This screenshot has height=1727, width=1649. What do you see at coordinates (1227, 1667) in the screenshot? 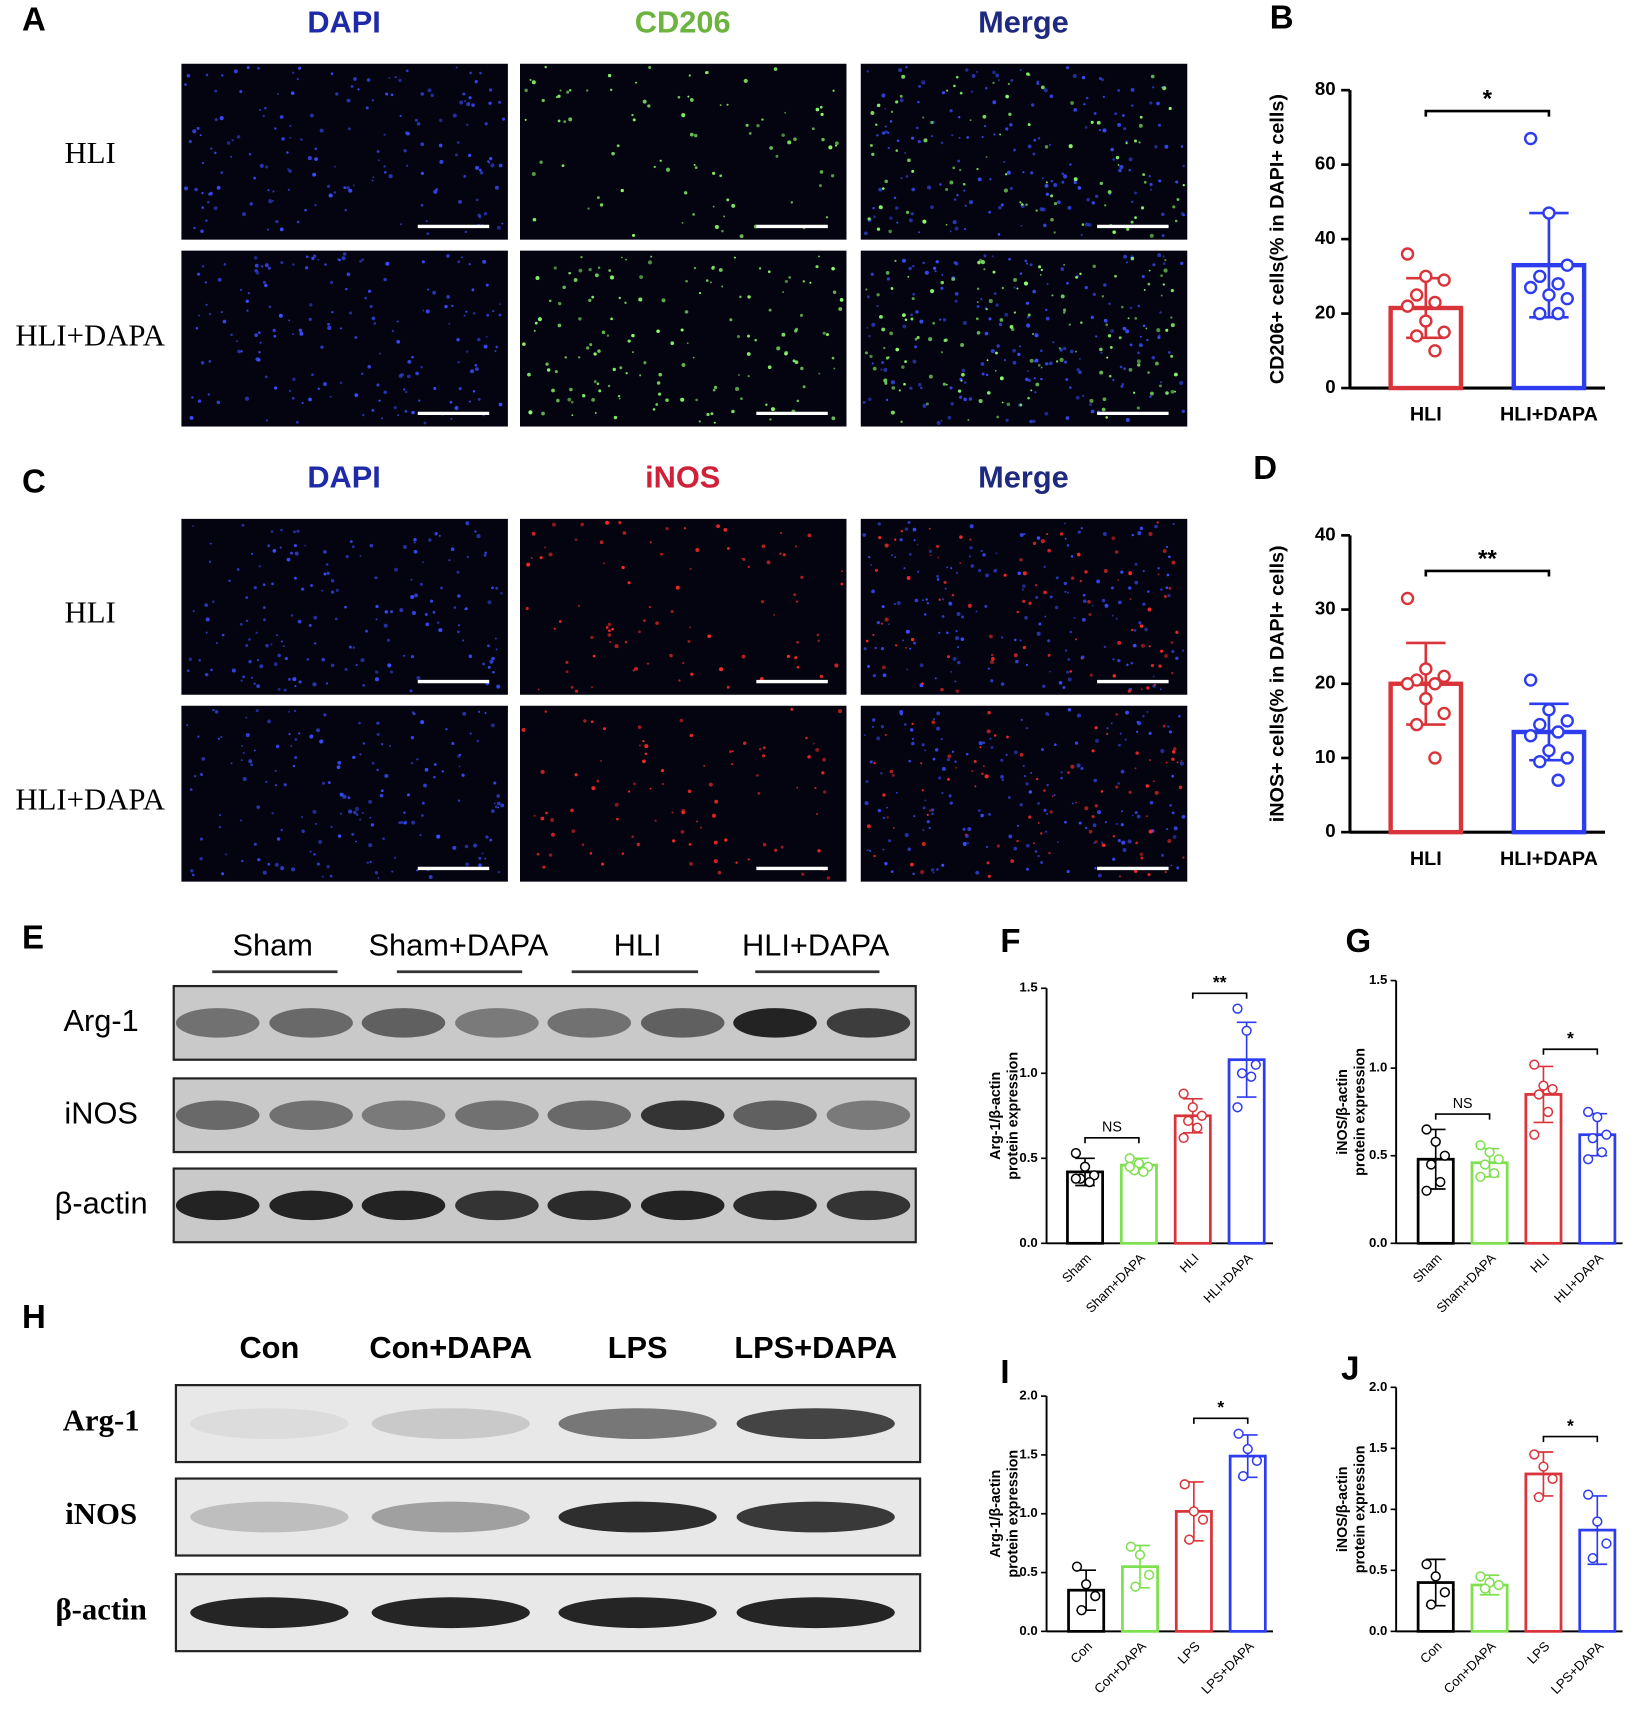
I see `x-tick-label: LPS+DAPA` at bounding box center [1227, 1667].